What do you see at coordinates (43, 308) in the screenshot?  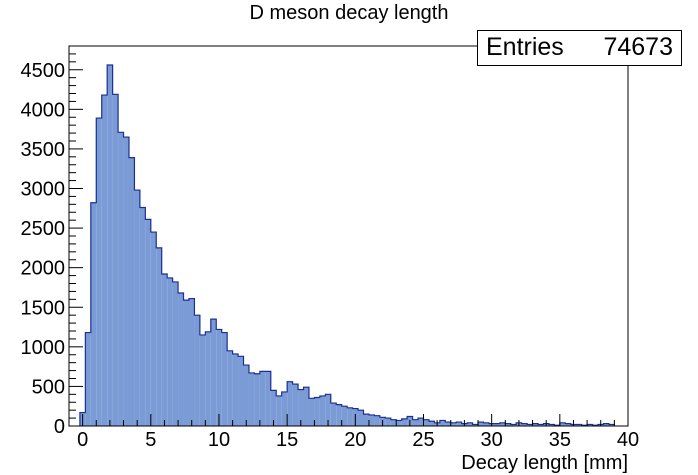 I see `y-tick-label: 1500` at bounding box center [43, 308].